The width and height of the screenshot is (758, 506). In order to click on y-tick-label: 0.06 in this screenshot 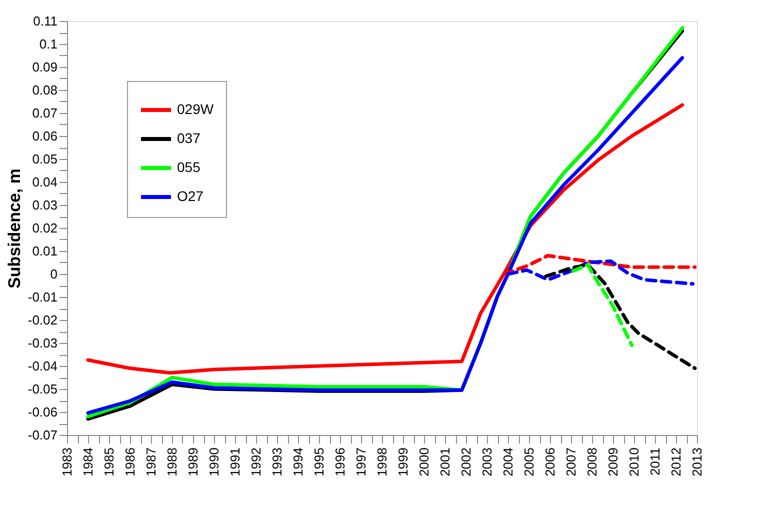, I will do `click(45, 136)`.